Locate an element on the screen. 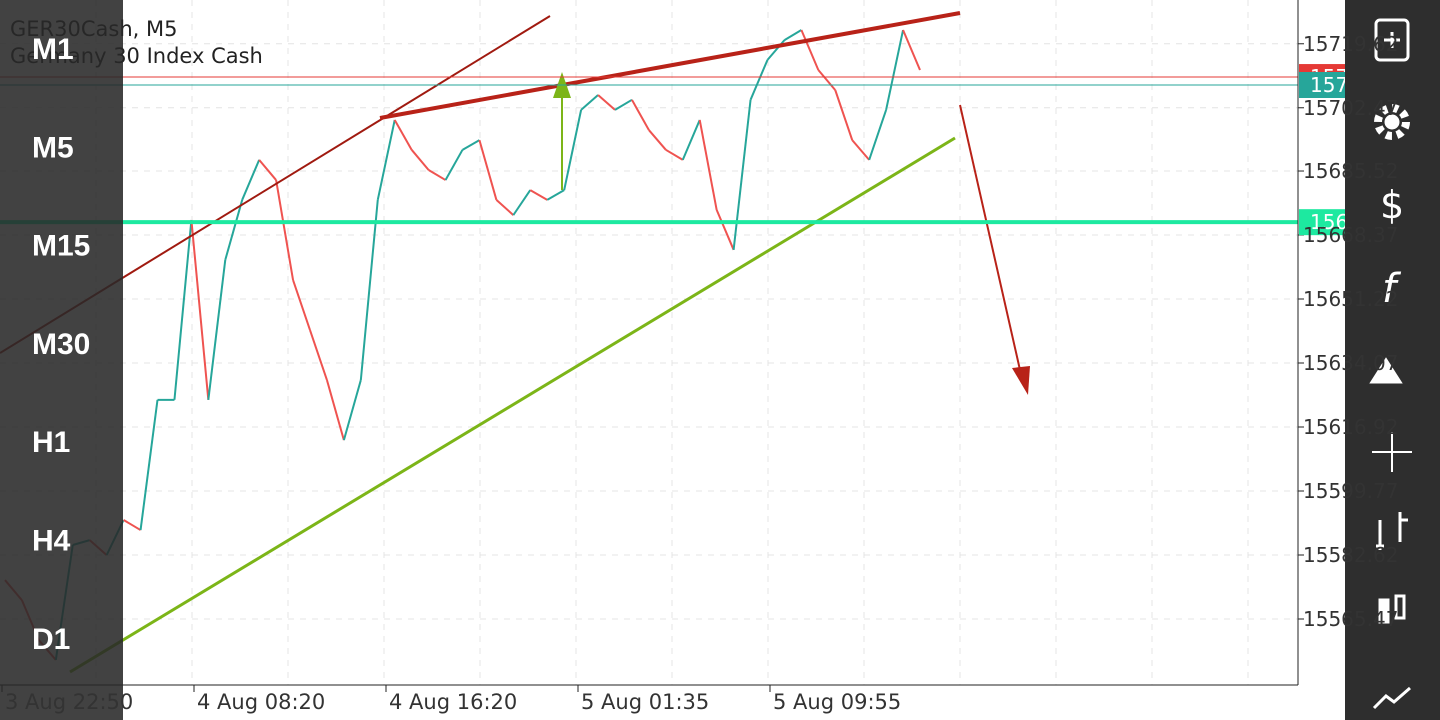 This screenshot has height=720, width=1440. line-icon is located at coordinates (1391, 698).